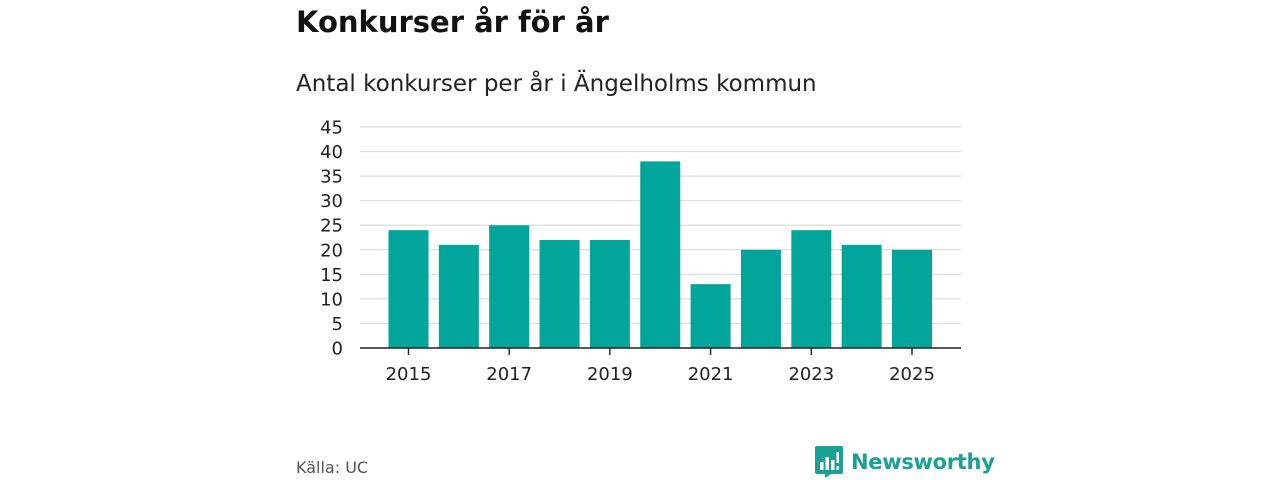 This screenshot has height=480, width=1280. I want to click on y-tick-label: 0, so click(337, 349).